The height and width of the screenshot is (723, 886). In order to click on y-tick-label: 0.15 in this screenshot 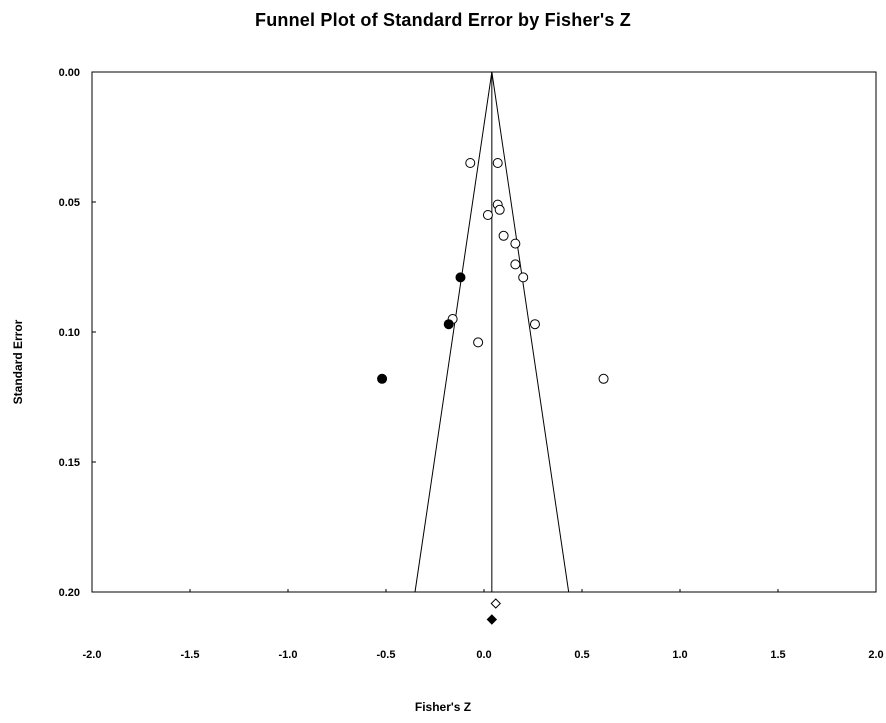, I will do `click(69, 463)`.